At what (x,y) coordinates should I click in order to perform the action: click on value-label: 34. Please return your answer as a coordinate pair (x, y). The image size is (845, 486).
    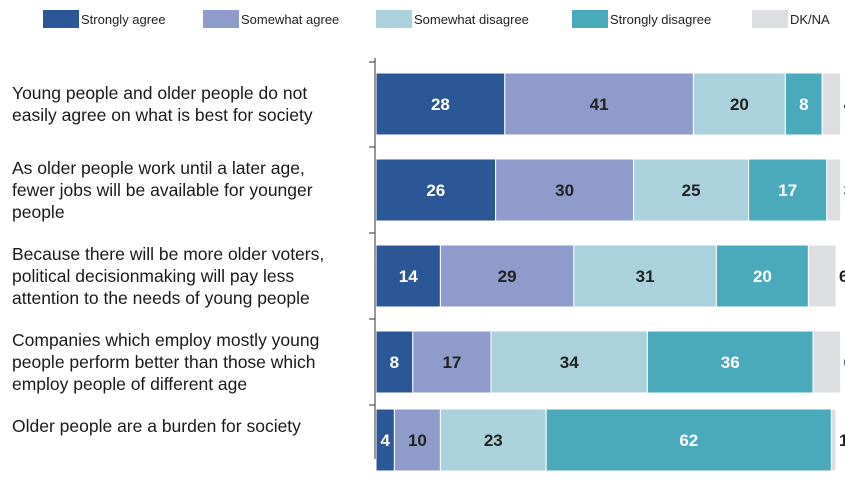
    Looking at the image, I should click on (569, 362).